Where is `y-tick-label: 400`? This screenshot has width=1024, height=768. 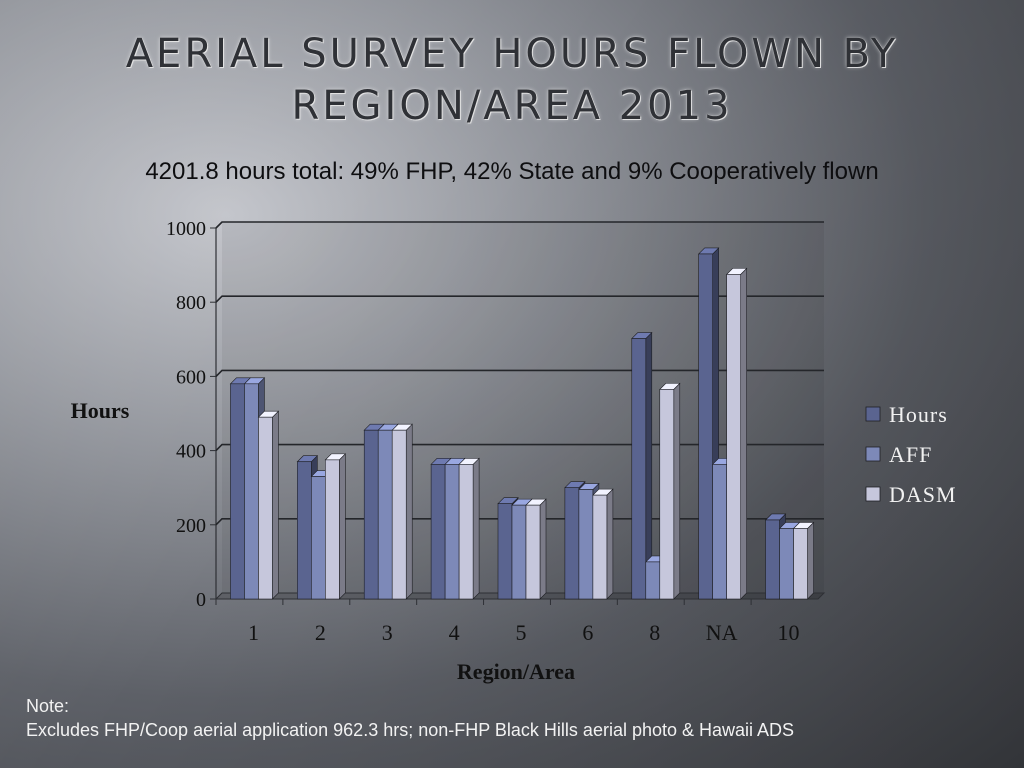 y-tick-label: 400 is located at coordinates (191, 452).